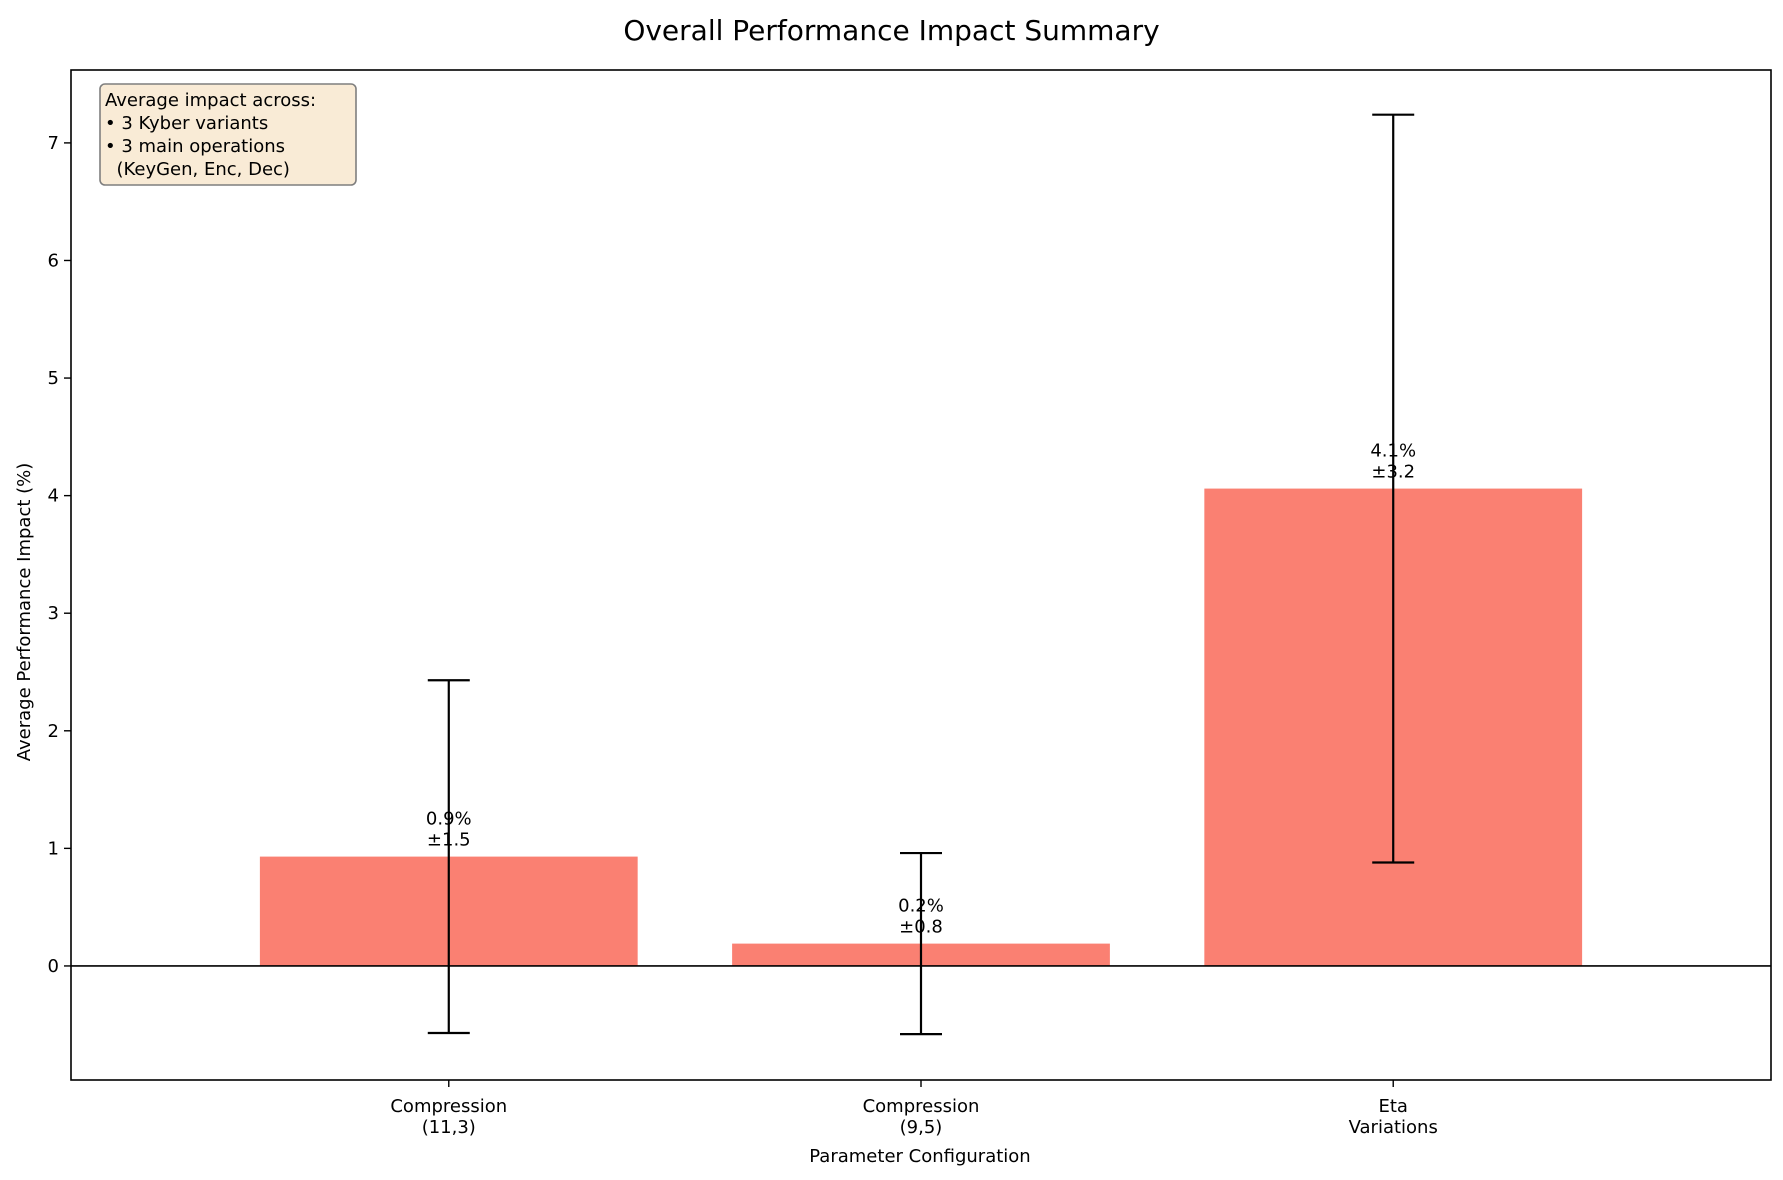  I want to click on annotation-line-4: (KeyGen, Enc, Dec), so click(197, 169).